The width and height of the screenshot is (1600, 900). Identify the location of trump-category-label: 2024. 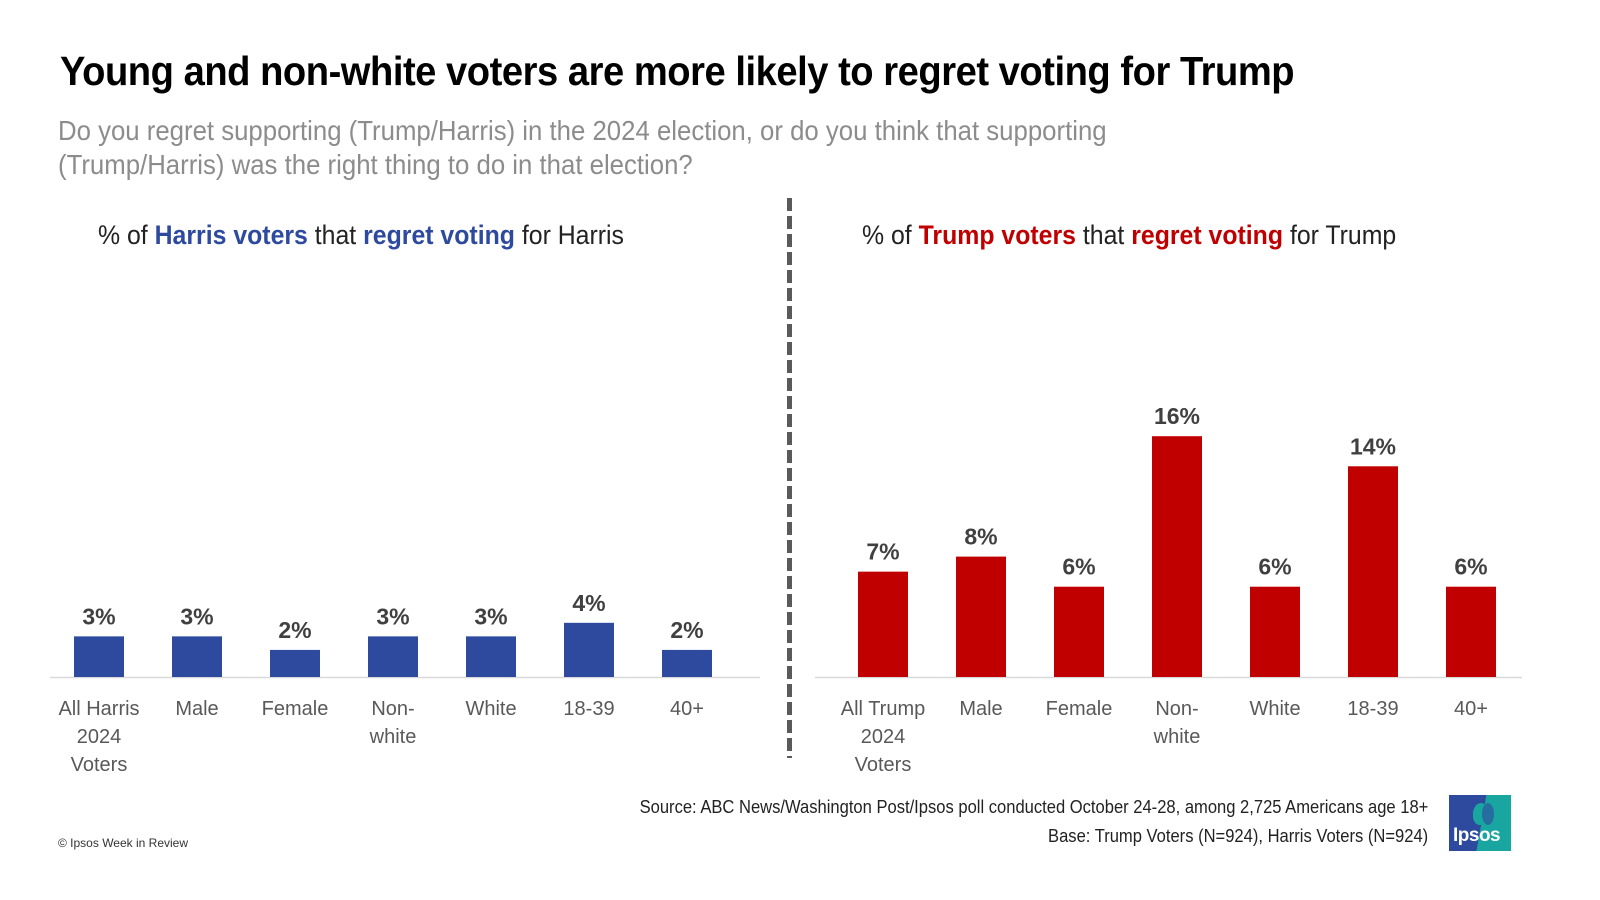
(883, 737).